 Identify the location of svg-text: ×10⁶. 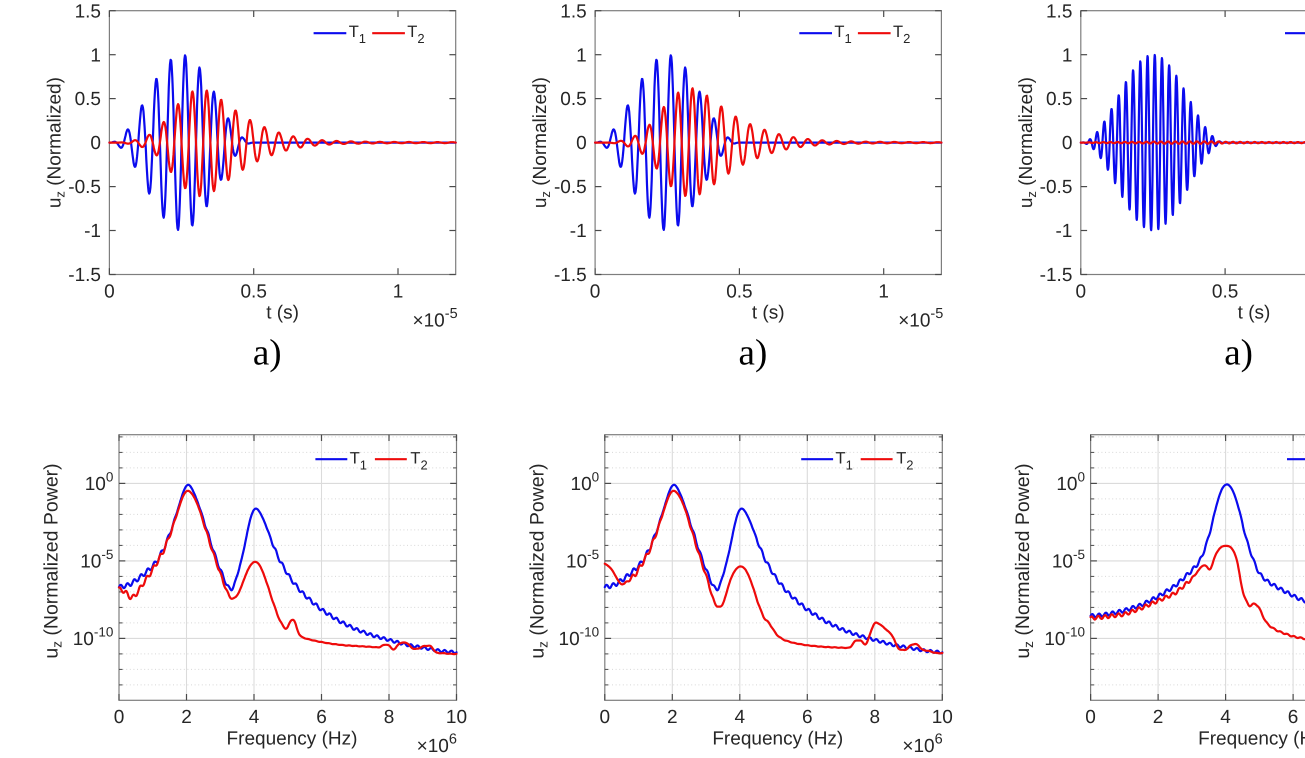
(922, 744).